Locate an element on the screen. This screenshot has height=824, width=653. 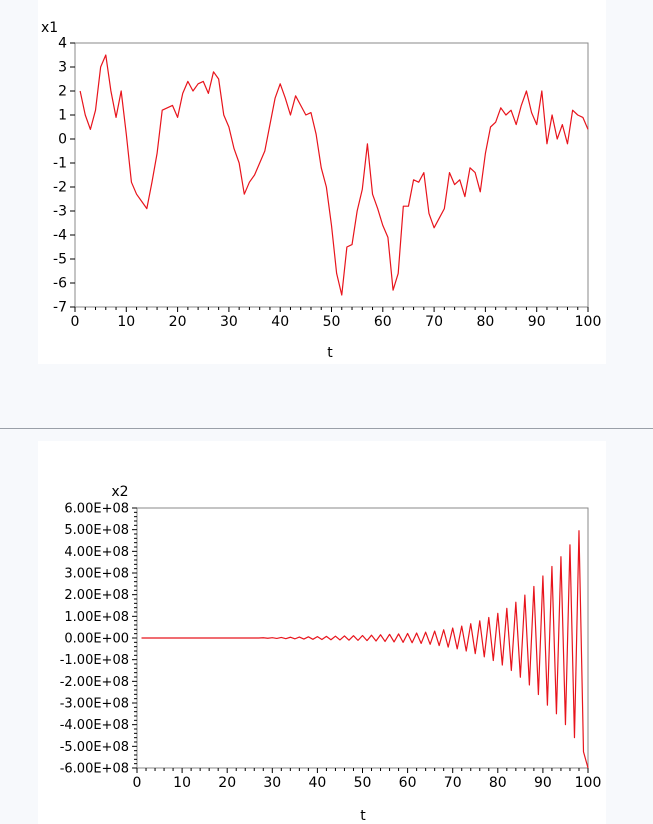
y-tick-label: -4 is located at coordinates (60, 236).